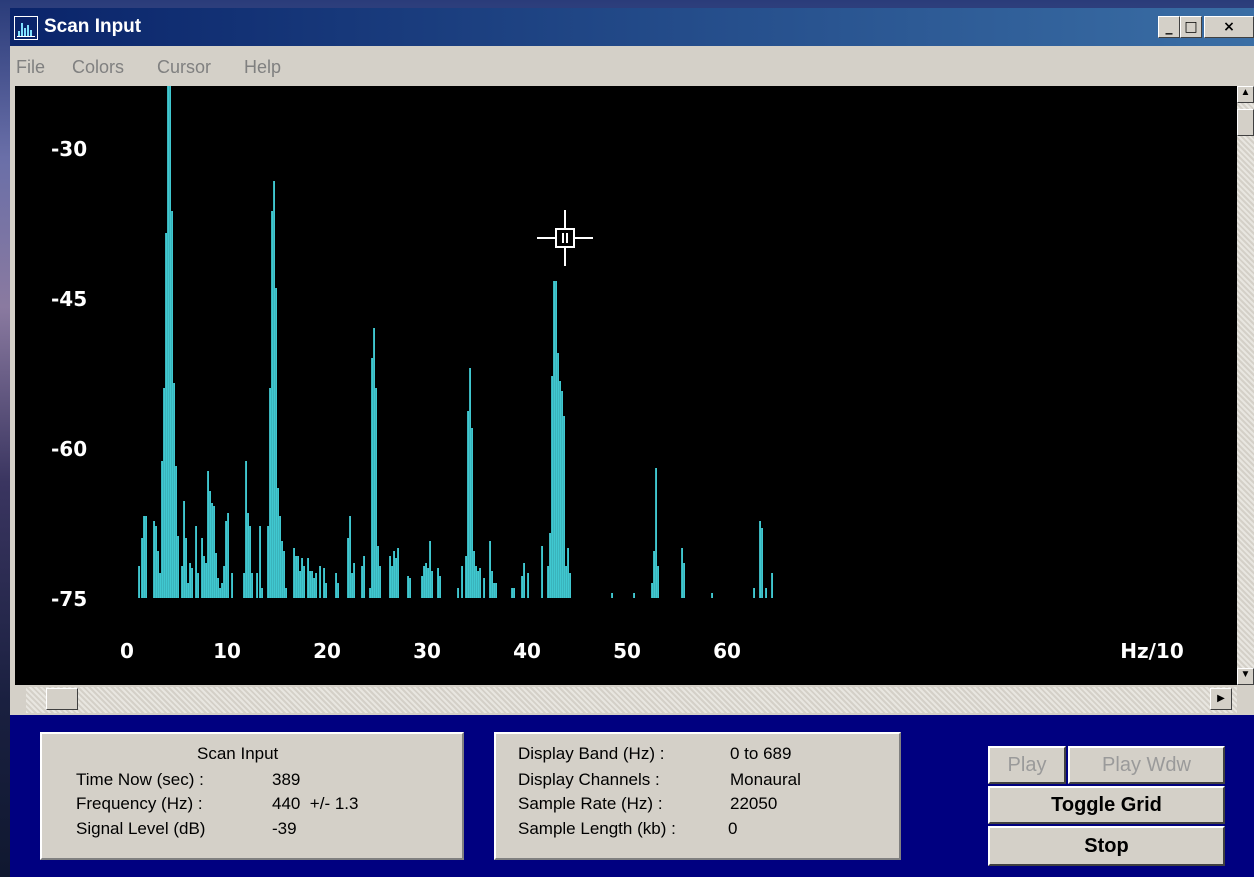 This screenshot has height=877, width=1254. I want to click on menu-help: Help, so click(263, 67).